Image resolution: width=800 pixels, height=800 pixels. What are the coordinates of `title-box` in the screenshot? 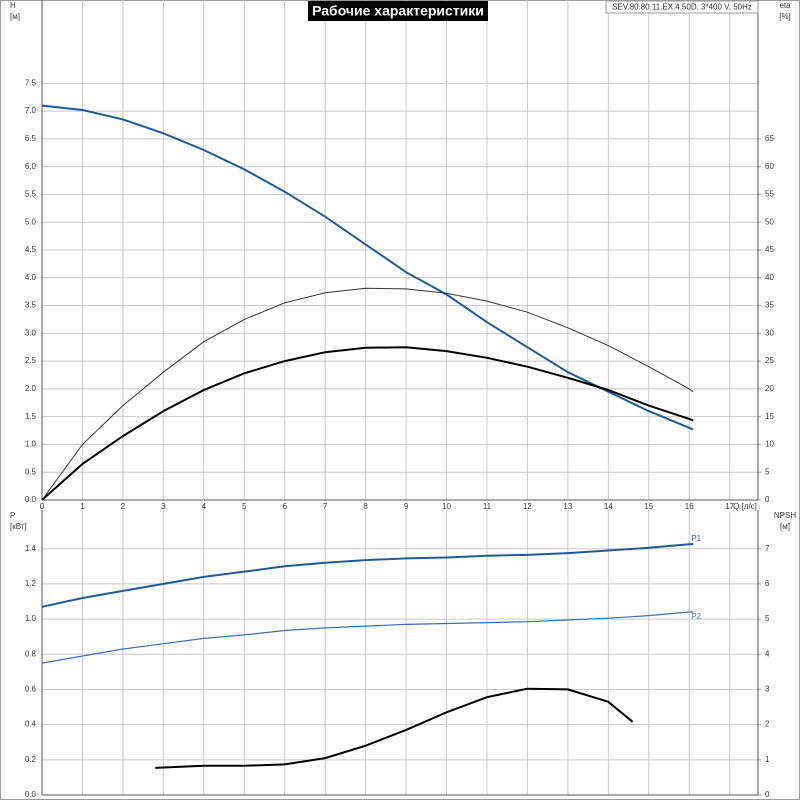 It's located at (398, 11).